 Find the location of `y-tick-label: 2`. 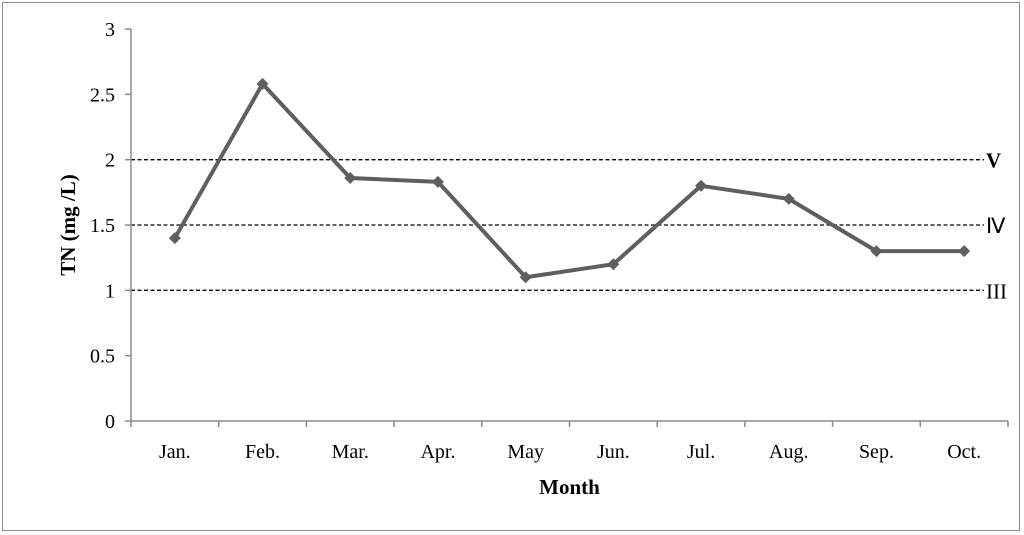

y-tick-label: 2 is located at coordinates (110, 161).